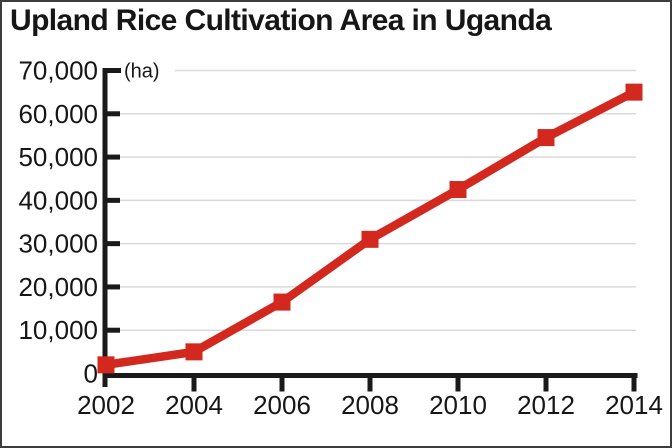  What do you see at coordinates (106, 405) in the screenshot?
I see `x-tick-label: 2002` at bounding box center [106, 405].